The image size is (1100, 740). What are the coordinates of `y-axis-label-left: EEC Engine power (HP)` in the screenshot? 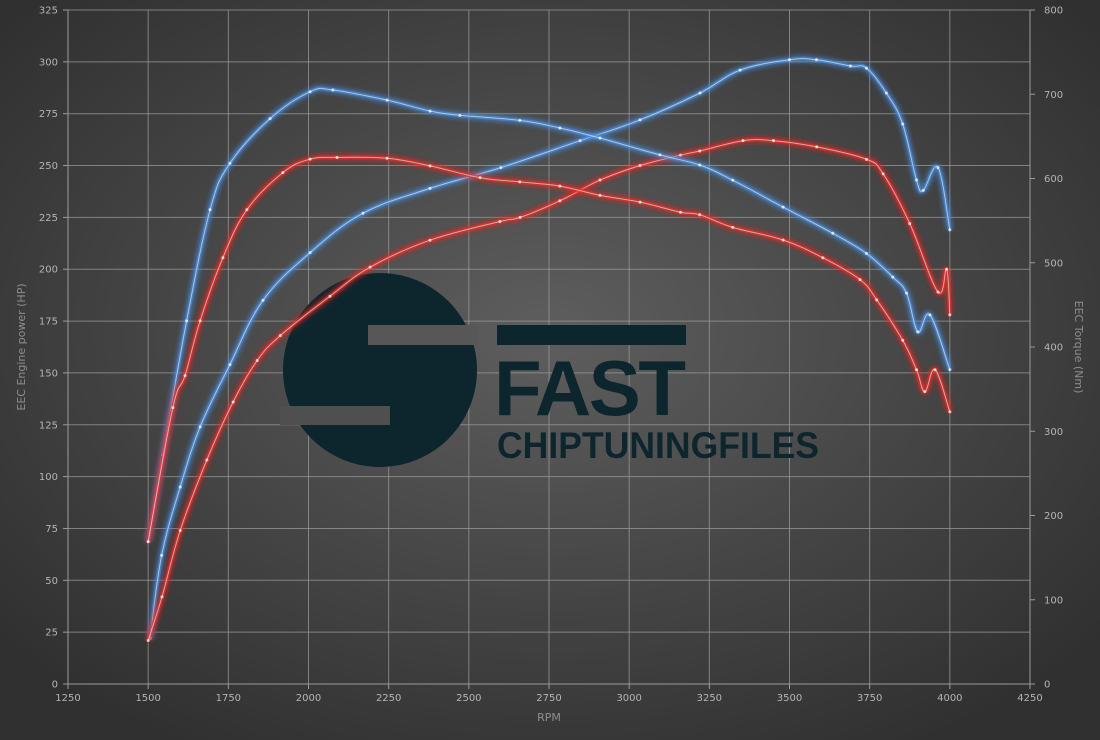 It's located at (21, 346).